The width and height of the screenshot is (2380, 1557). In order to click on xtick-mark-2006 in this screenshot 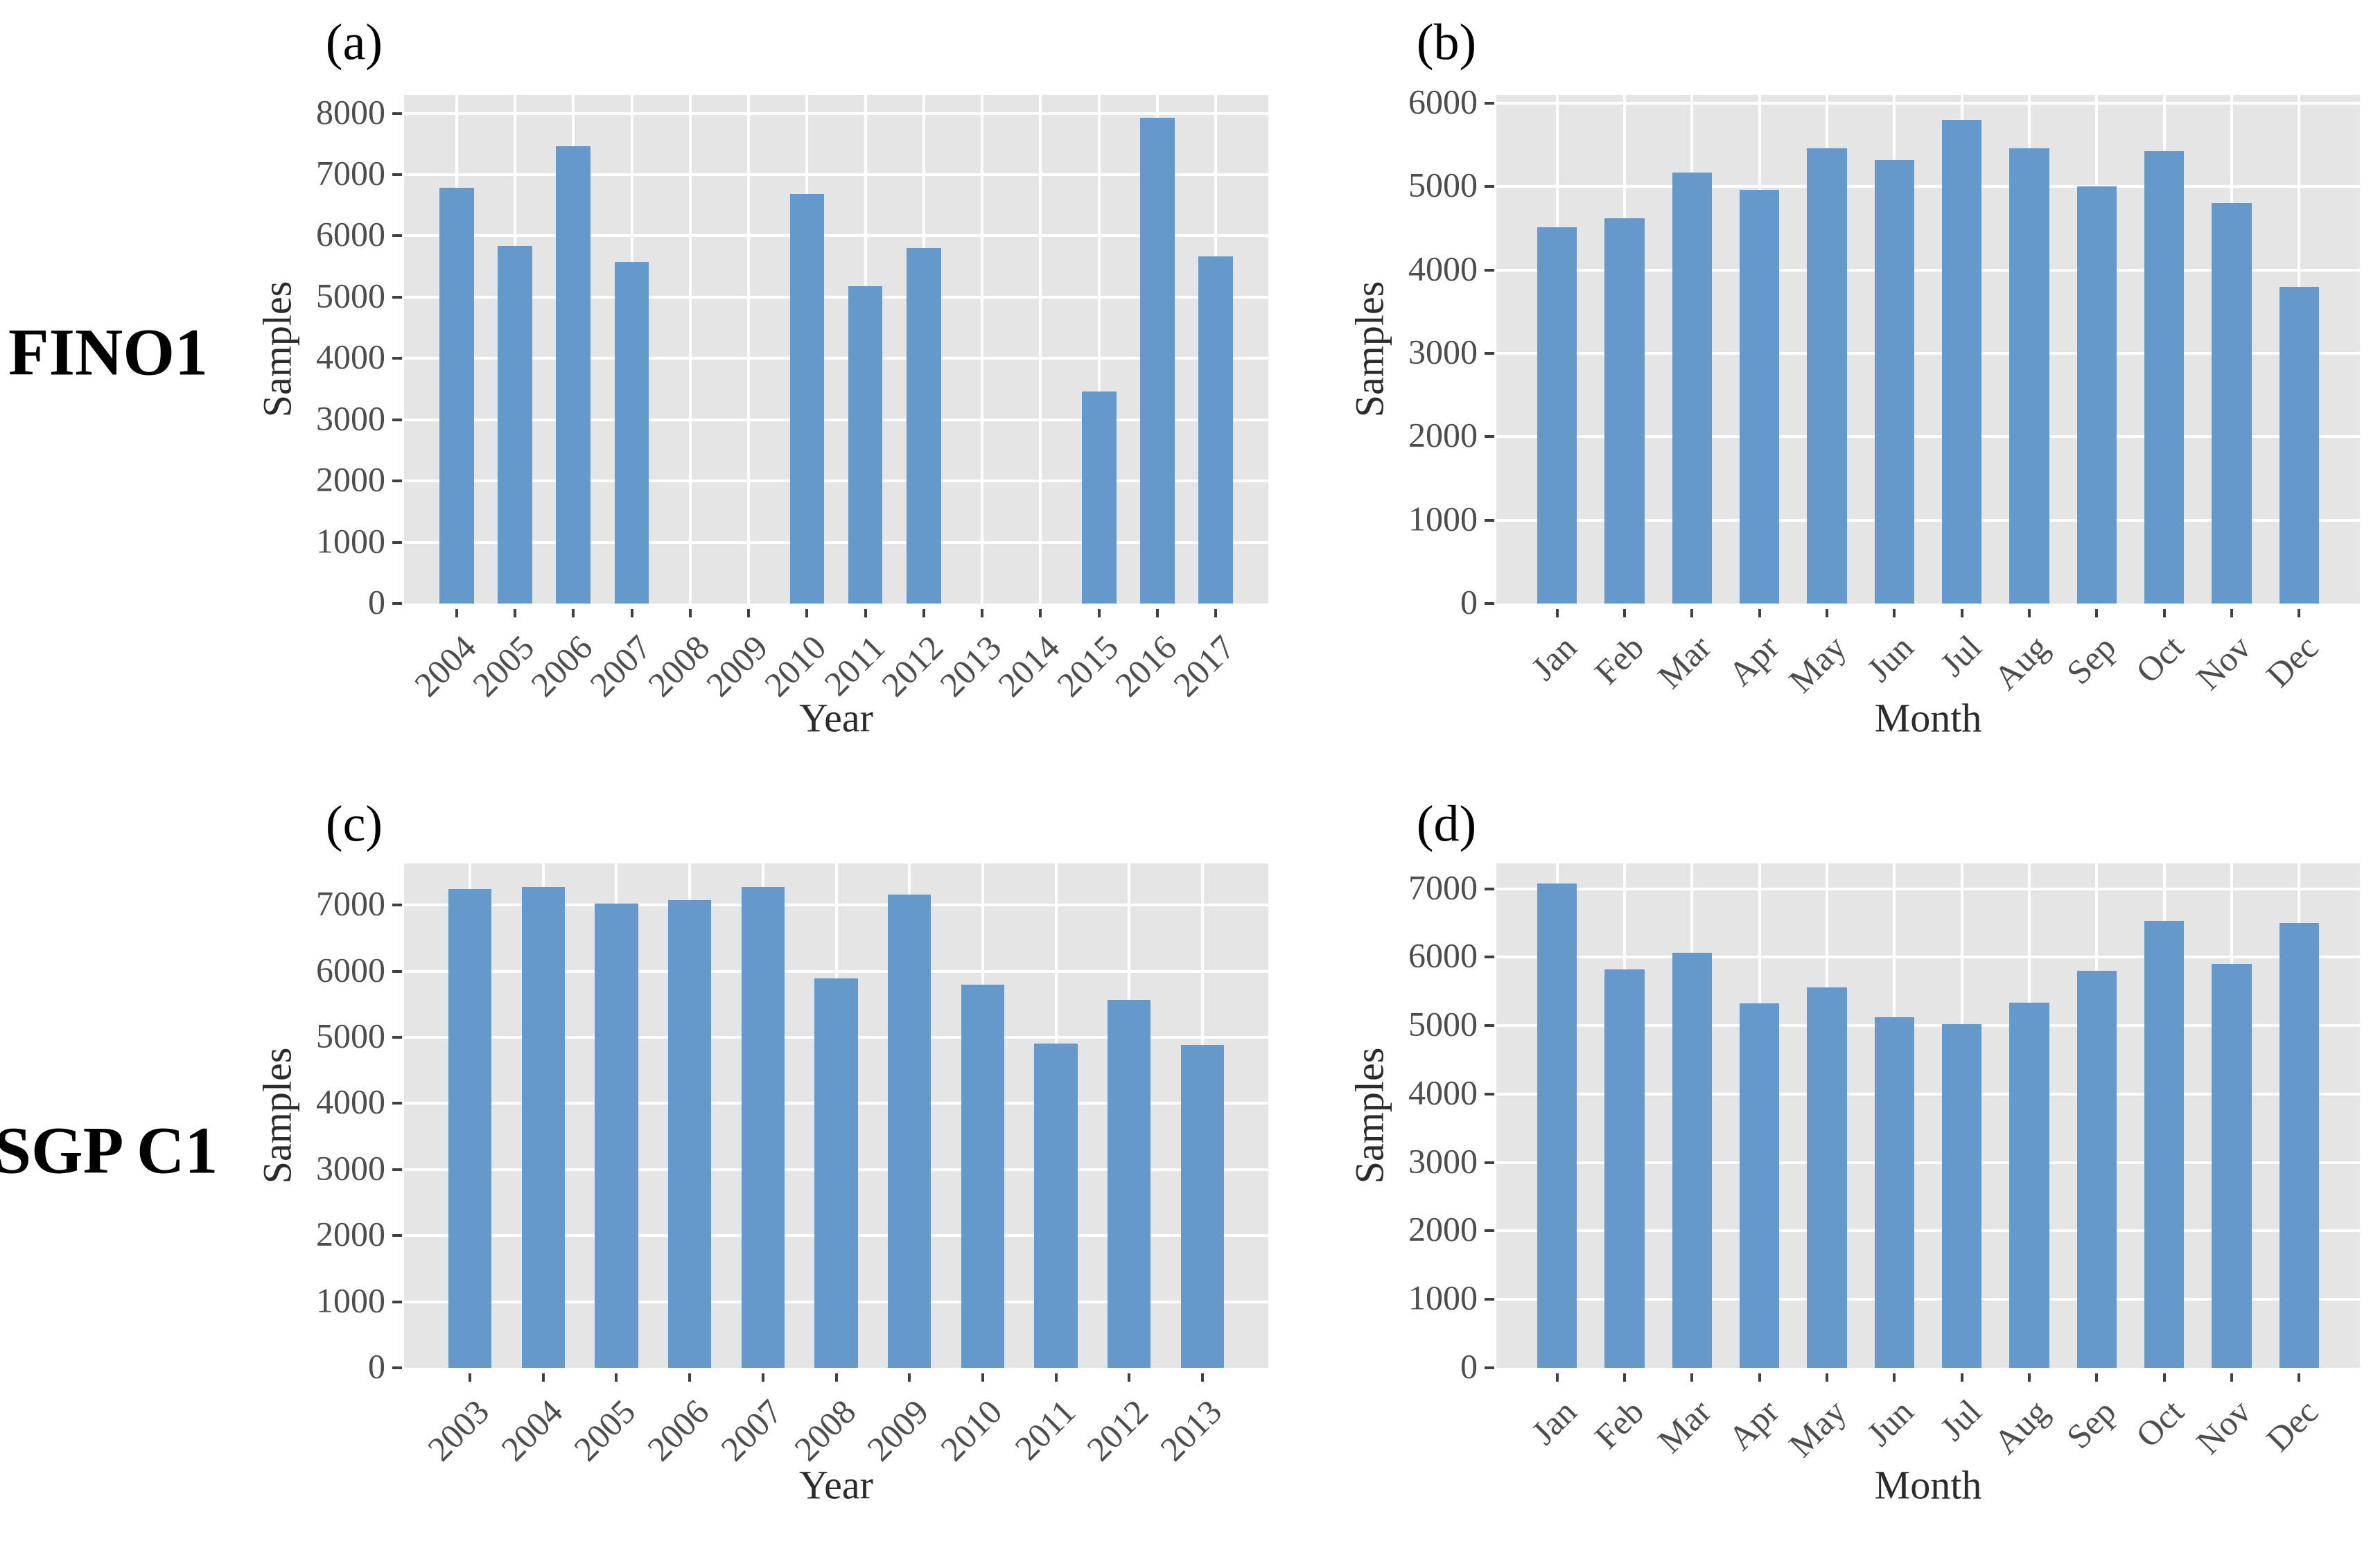, I will do `click(690, 1377)`.